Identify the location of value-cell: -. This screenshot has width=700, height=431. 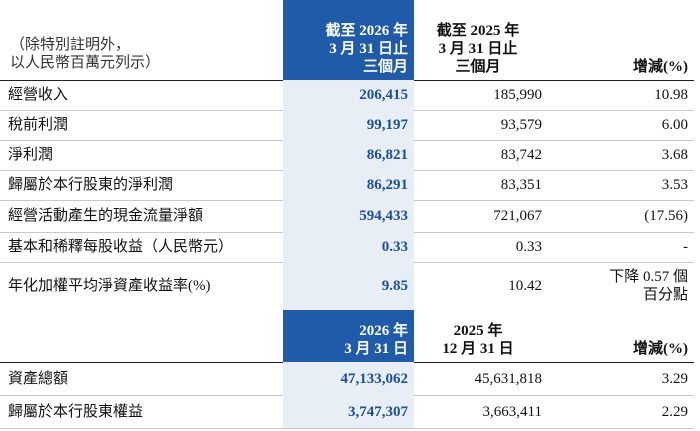
(685, 247).